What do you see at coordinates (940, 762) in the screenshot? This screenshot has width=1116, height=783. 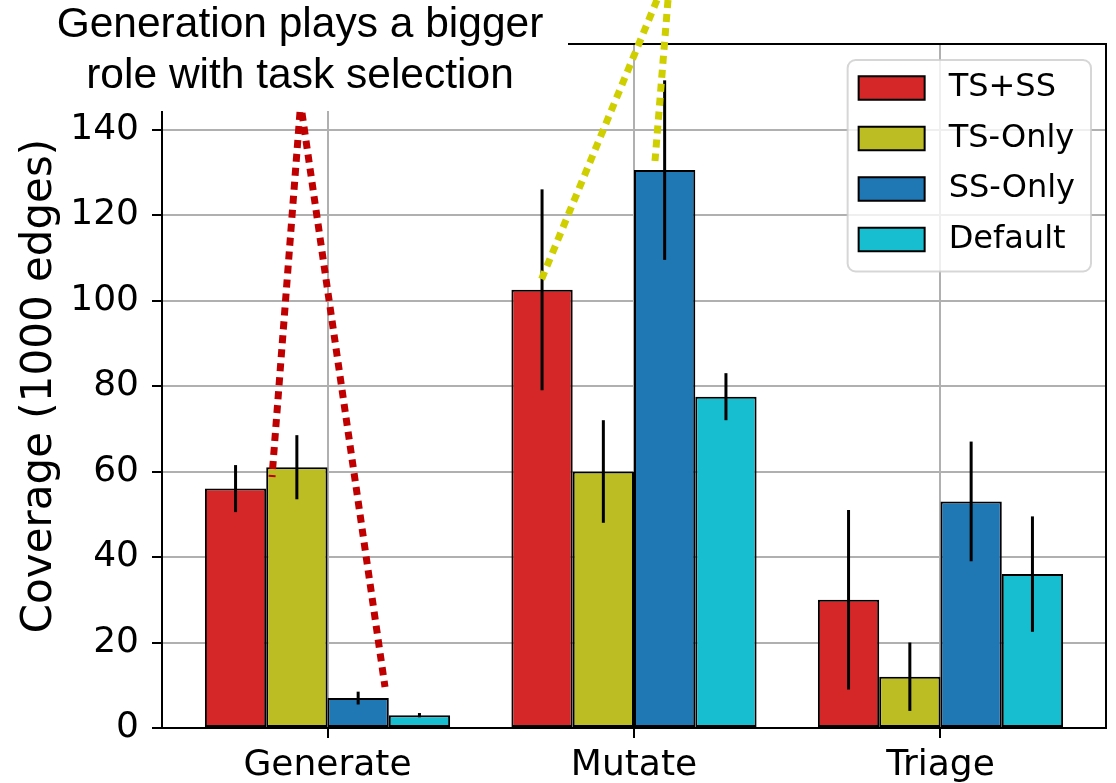 I see `x-tick-label: Triage` at bounding box center [940, 762].